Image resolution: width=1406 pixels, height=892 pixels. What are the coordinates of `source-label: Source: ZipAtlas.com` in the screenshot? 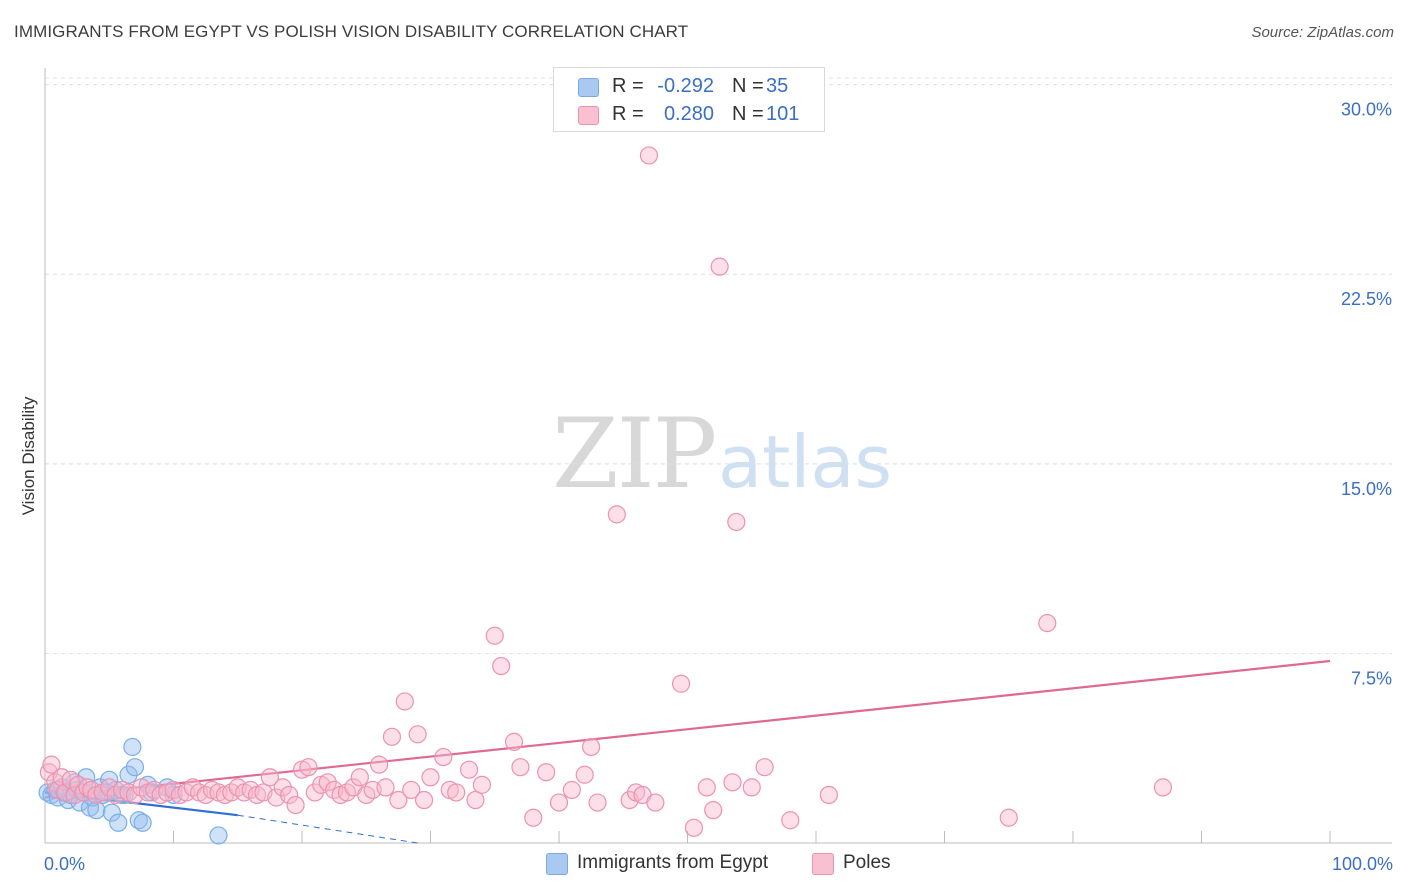 It's located at (1322, 32).